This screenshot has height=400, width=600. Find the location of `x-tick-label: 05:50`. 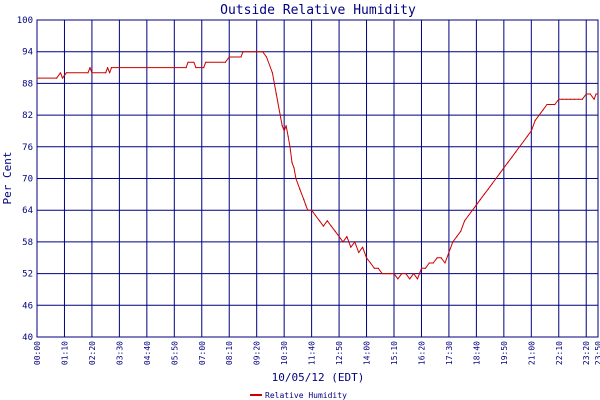

x-tick-label: 05:50 is located at coordinates (174, 353).